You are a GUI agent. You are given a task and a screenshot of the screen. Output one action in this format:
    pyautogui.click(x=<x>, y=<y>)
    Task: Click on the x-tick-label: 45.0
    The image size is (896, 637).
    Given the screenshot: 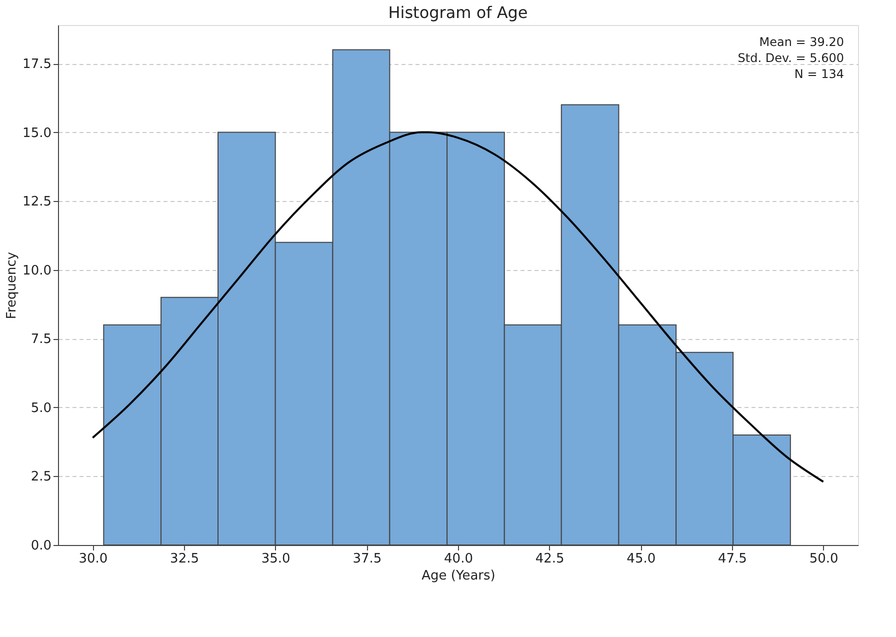 What is the action you would take?
    pyautogui.click(x=641, y=559)
    